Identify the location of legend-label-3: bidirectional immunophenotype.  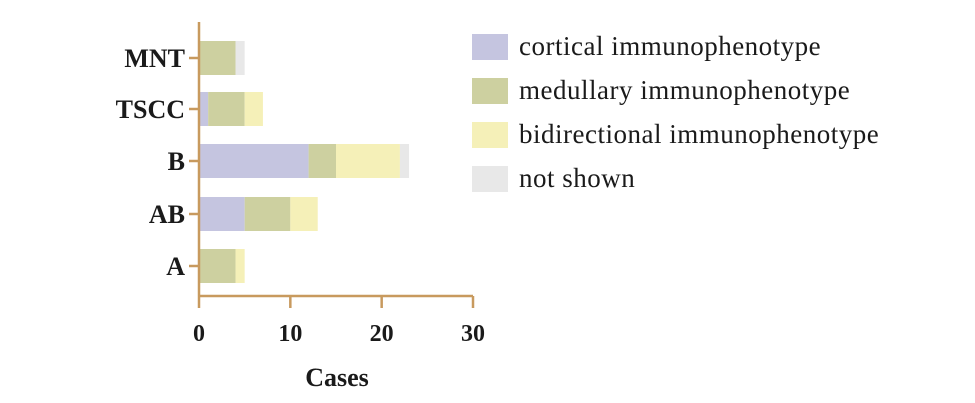
(699, 134).